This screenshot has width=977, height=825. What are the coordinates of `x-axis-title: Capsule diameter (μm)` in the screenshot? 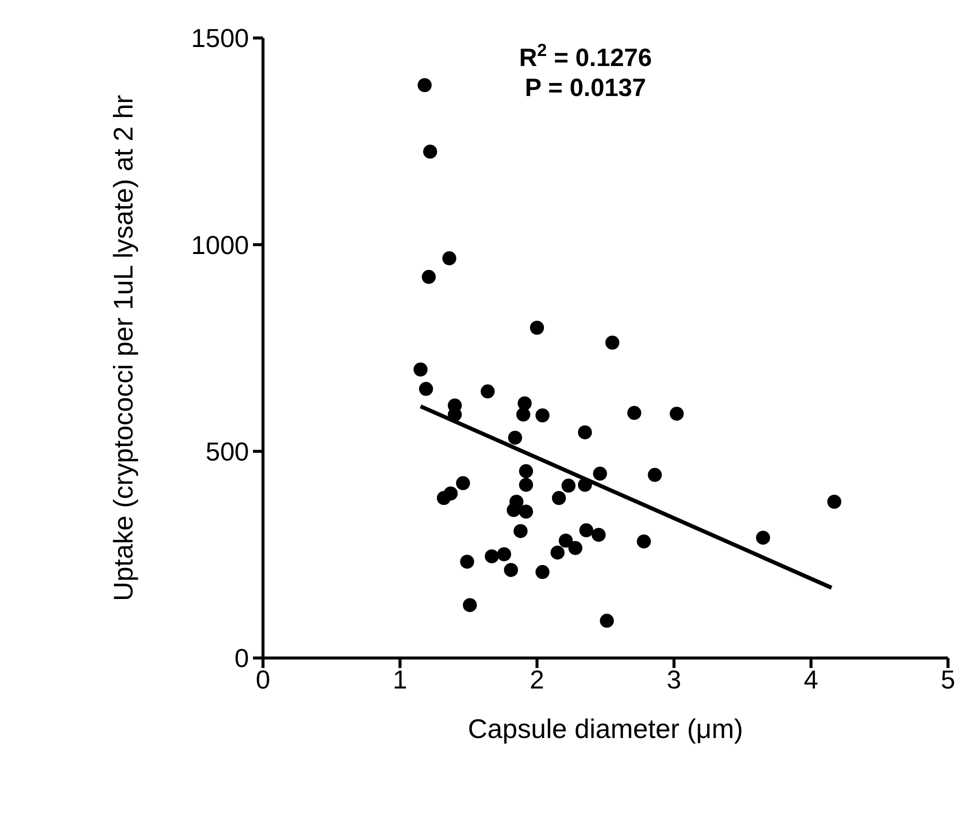 It's located at (606, 729).